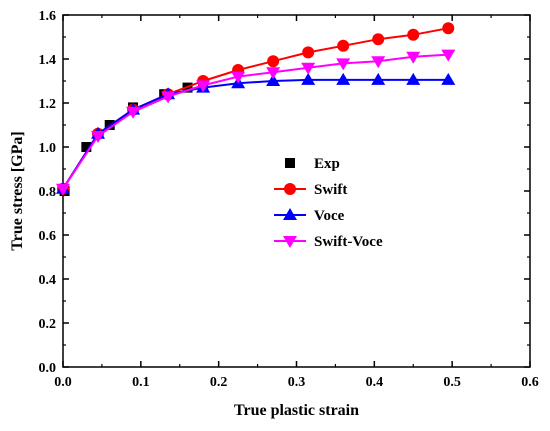 The image size is (550, 431). What do you see at coordinates (48, 280) in the screenshot?
I see `y-tick-label: 0.4` at bounding box center [48, 280].